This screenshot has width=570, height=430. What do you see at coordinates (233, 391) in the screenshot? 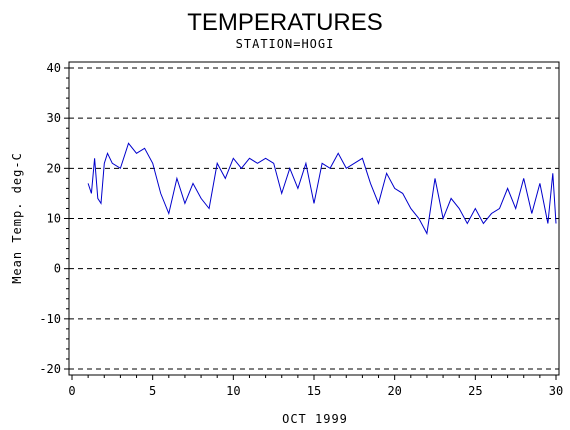
I see `x-tick-label: 10` at bounding box center [233, 391].